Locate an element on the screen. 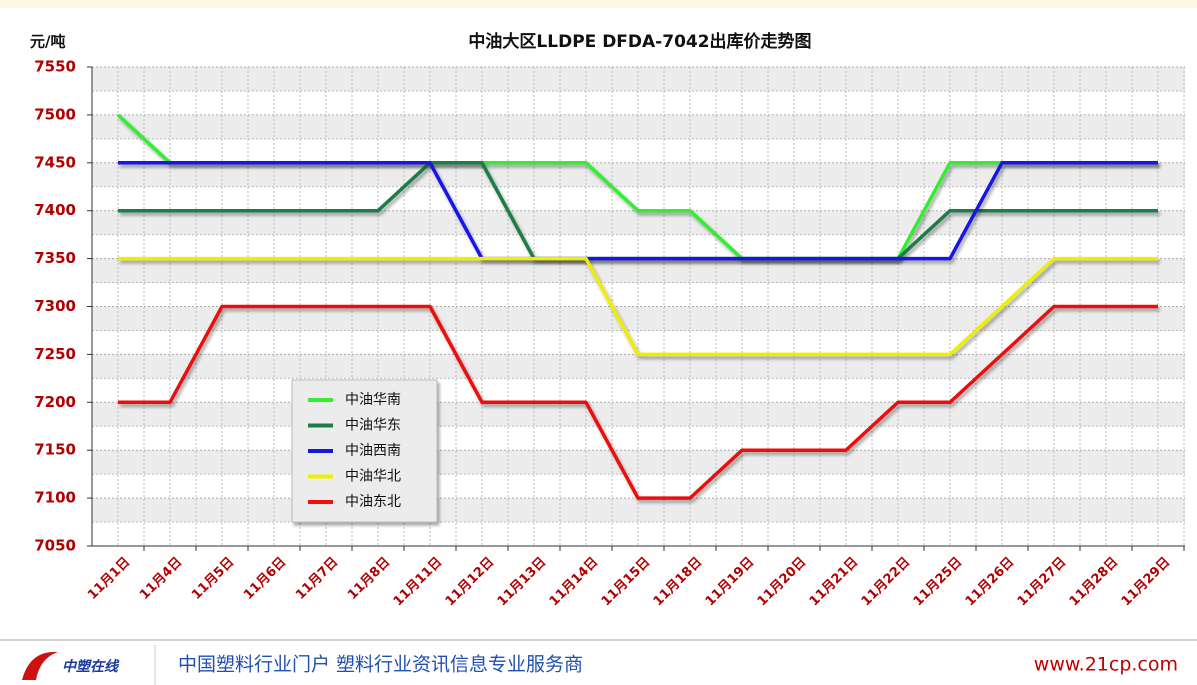 The width and height of the screenshot is (1197, 685). x-tick-label: 11月11日 is located at coordinates (418, 582).